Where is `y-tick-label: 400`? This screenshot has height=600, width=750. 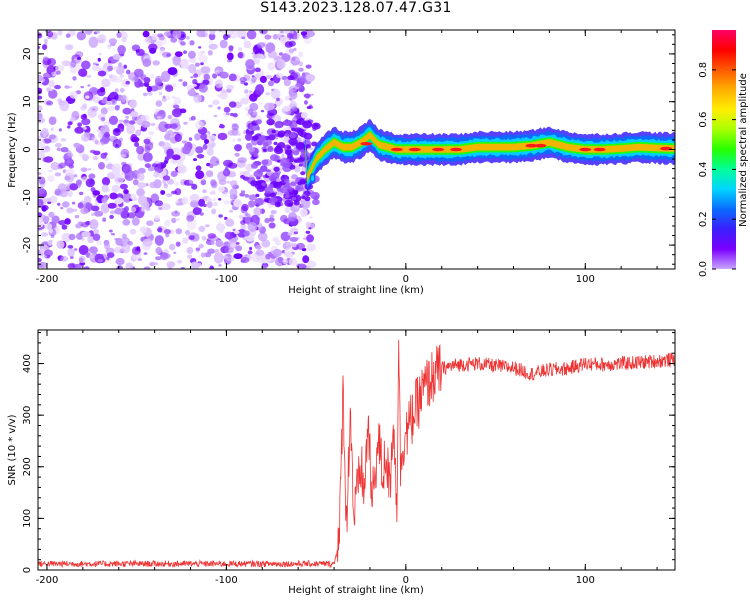
y-tick-label: 400 is located at coordinates (27, 363).